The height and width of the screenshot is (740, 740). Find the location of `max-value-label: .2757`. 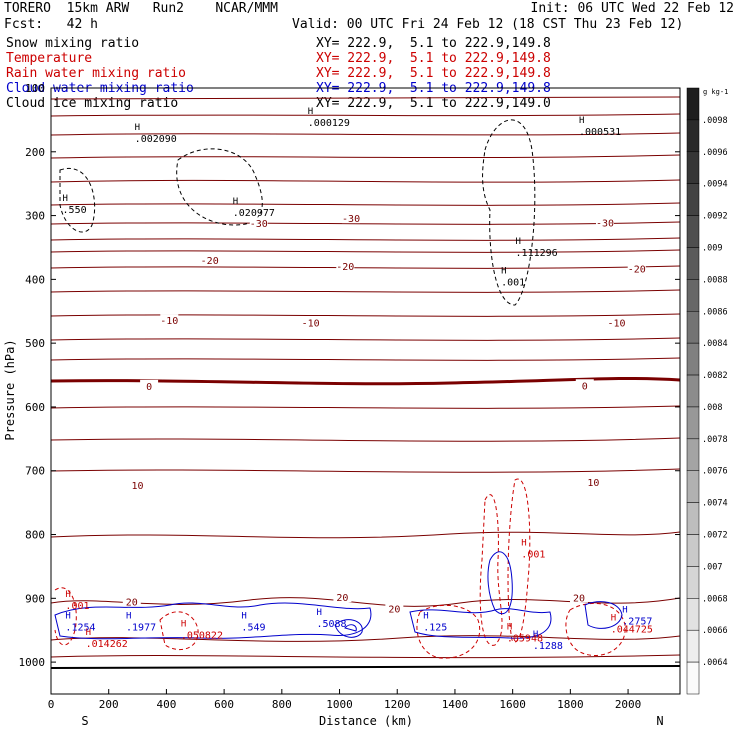

max-value-label: .2757 is located at coordinates (637, 621).